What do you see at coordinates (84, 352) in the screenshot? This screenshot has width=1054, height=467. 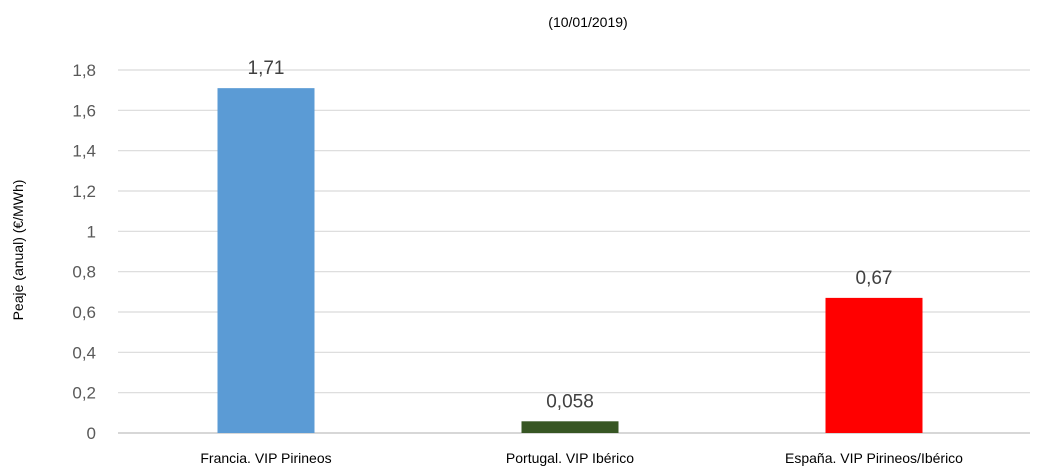 I see `y-tick-label: 0,4` at bounding box center [84, 352].